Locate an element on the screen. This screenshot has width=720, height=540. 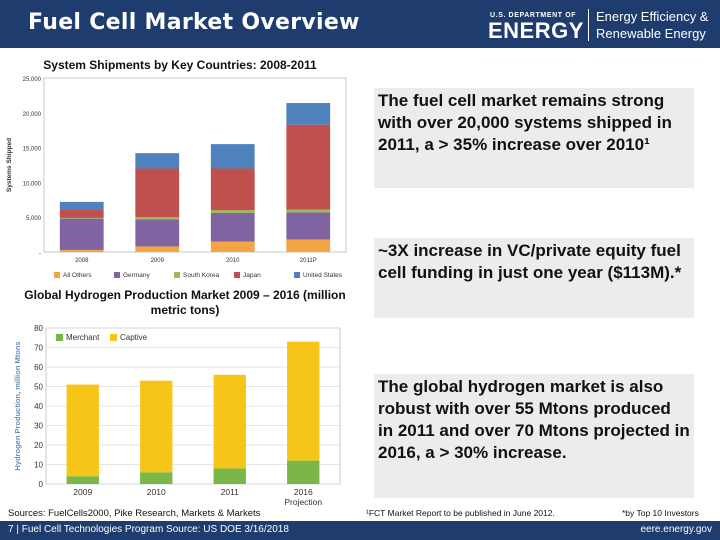
x-tick-label: 2008 is located at coordinates (82, 261).